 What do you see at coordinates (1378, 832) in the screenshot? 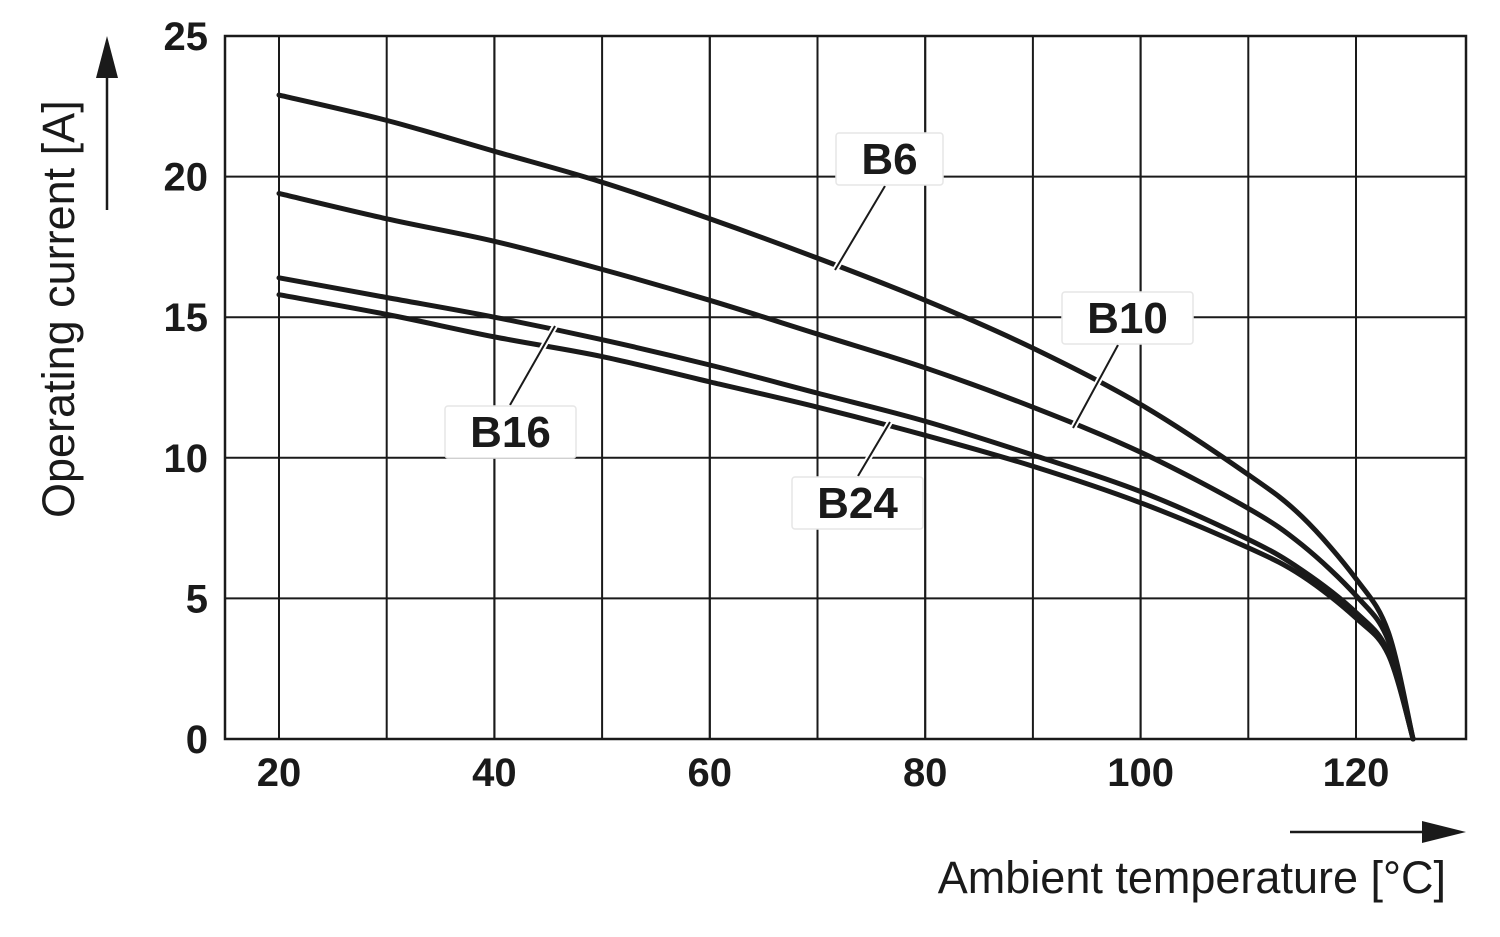
I see `x-axis-arrow` at bounding box center [1378, 832].